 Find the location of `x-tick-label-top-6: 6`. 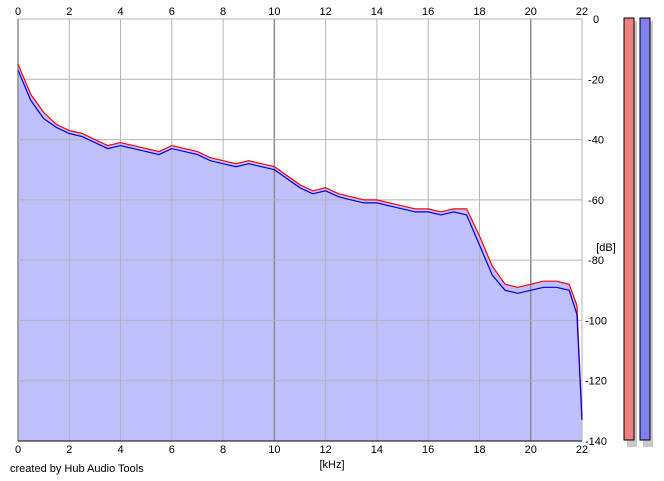

x-tick-label-top-6: 6 is located at coordinates (172, 12).